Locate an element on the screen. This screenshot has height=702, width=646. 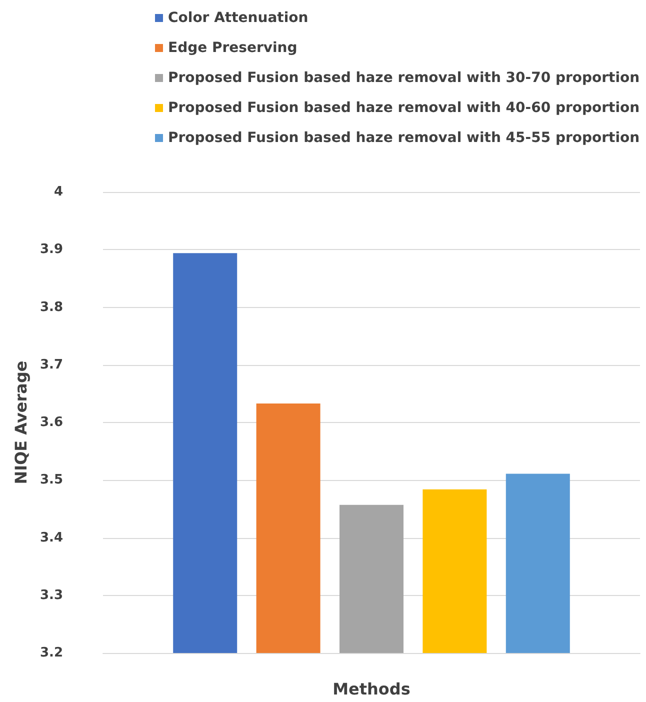
x-axis-title: Methods is located at coordinates (371, 689).